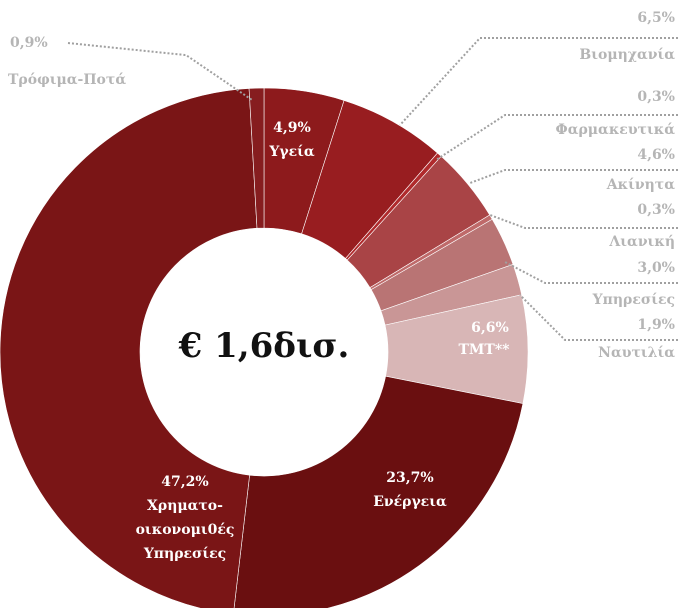 This screenshot has width=683, height=608. Describe the element at coordinates (656, 18) in the screenshot. I see `slice-value-label: 6,5%` at that location.